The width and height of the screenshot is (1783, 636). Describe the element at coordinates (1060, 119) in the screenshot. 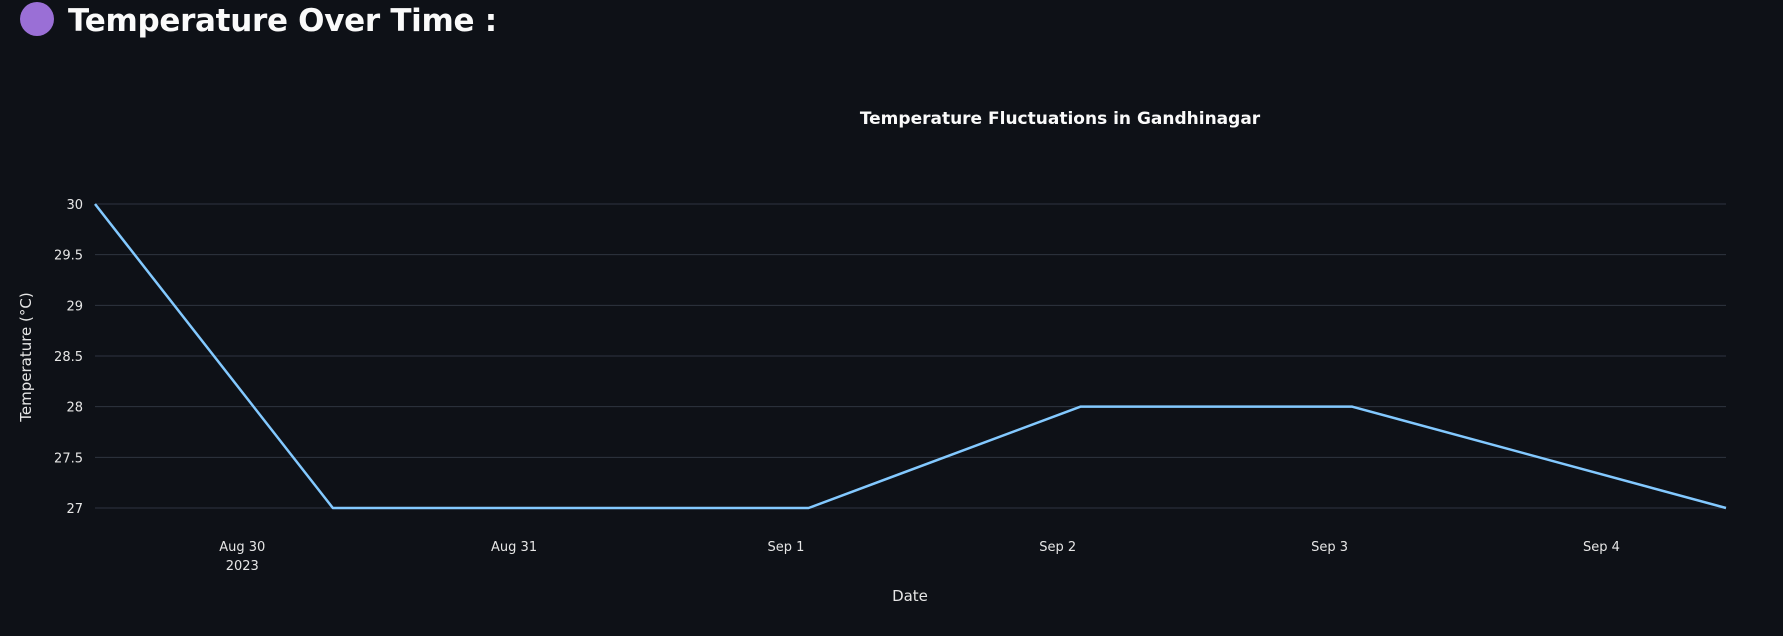

I see `chart-title: Temperature Fluctuations in Gandhinagar` at that location.